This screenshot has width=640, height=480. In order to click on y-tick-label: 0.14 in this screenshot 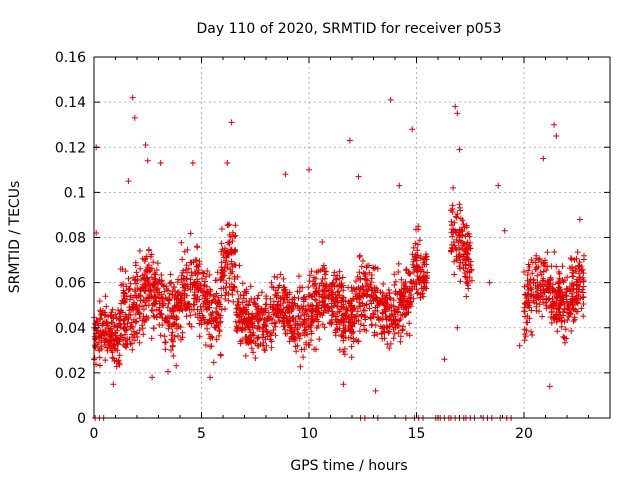, I will do `click(70, 103)`.